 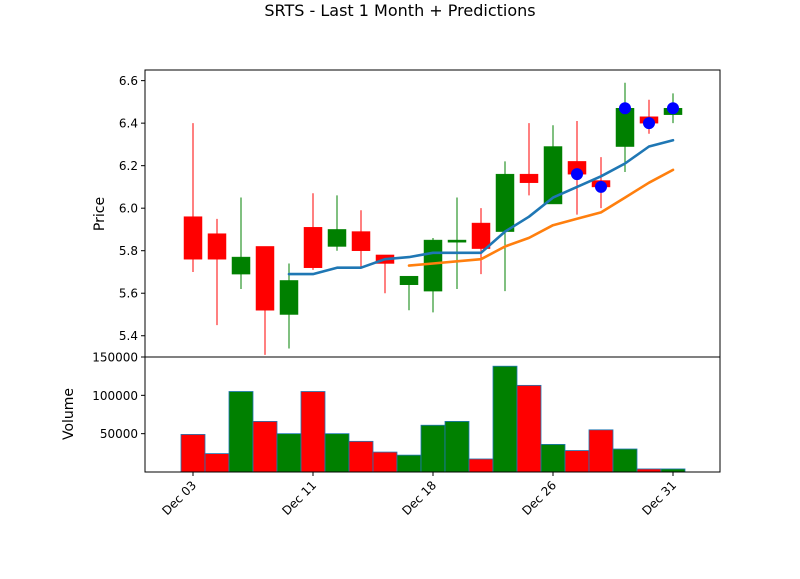 I want to click on volume-y-axis: 50000 100000 150000, so click(x=118, y=396).